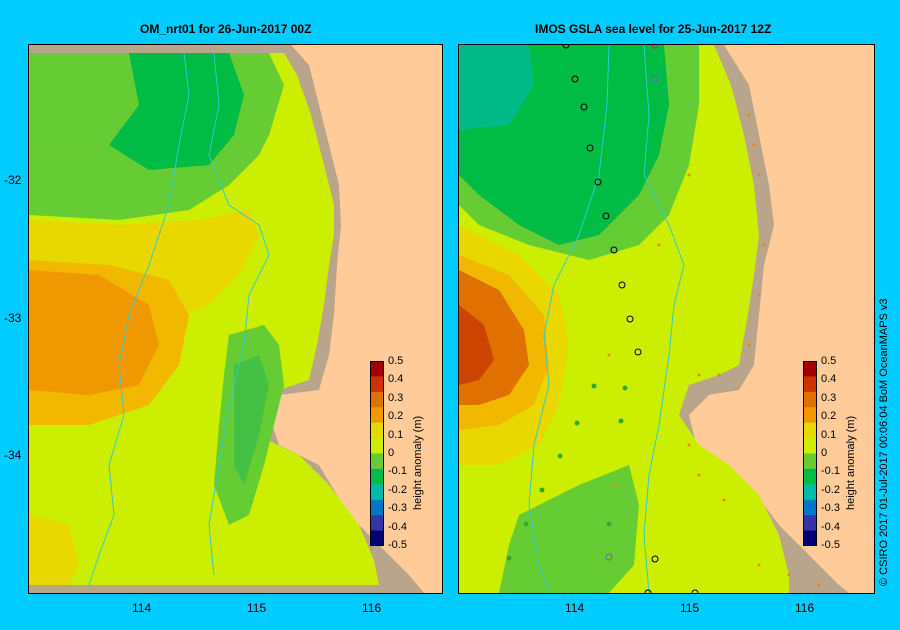  I want to click on lat-label-32-left: -32, so click(13, 180).